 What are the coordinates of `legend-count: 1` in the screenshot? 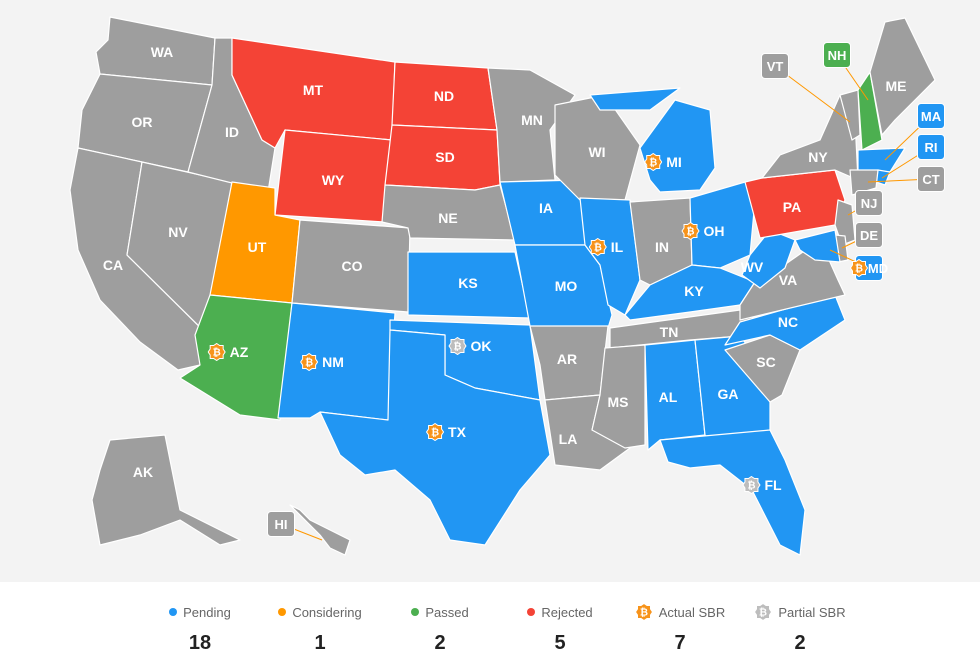 It's located at (320, 643).